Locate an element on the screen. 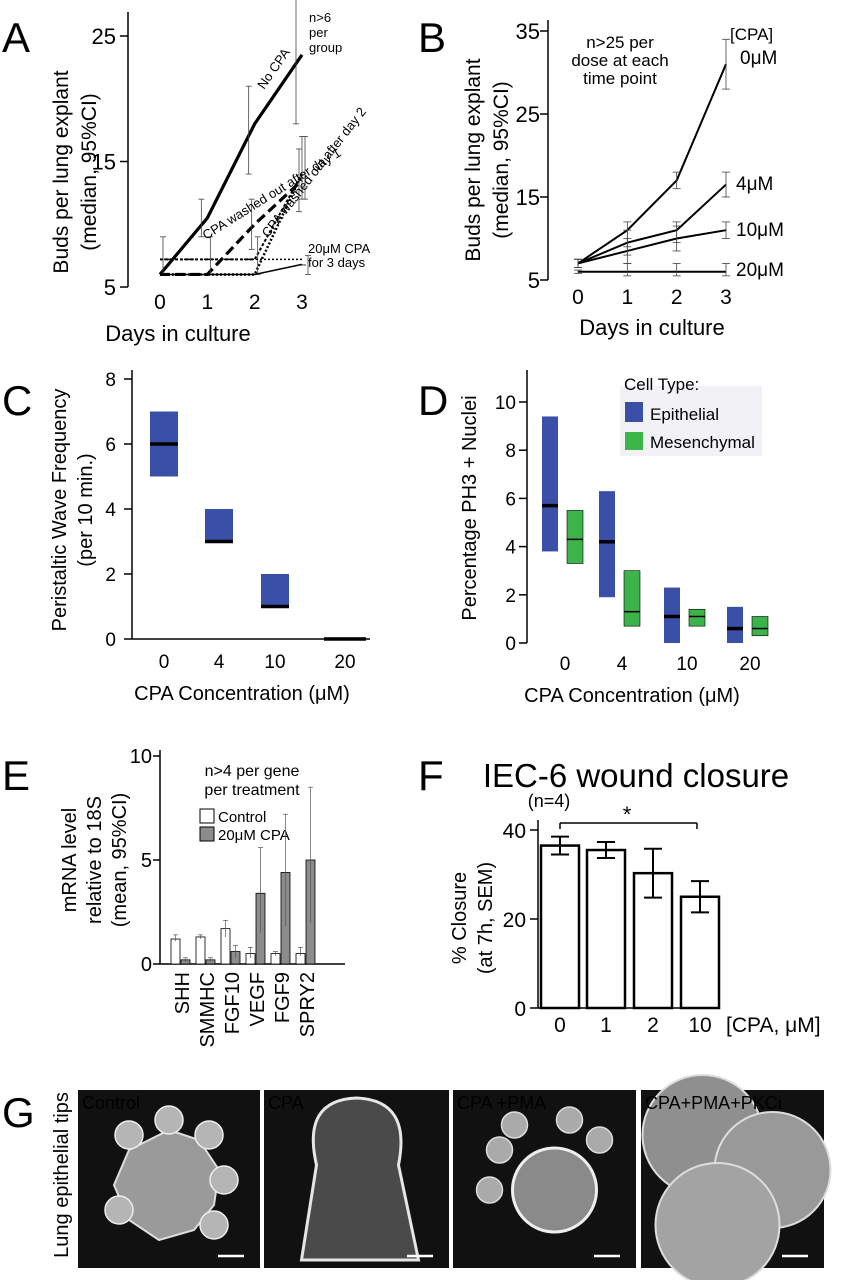  y-tick-label-f: 20 is located at coordinates (514, 920).